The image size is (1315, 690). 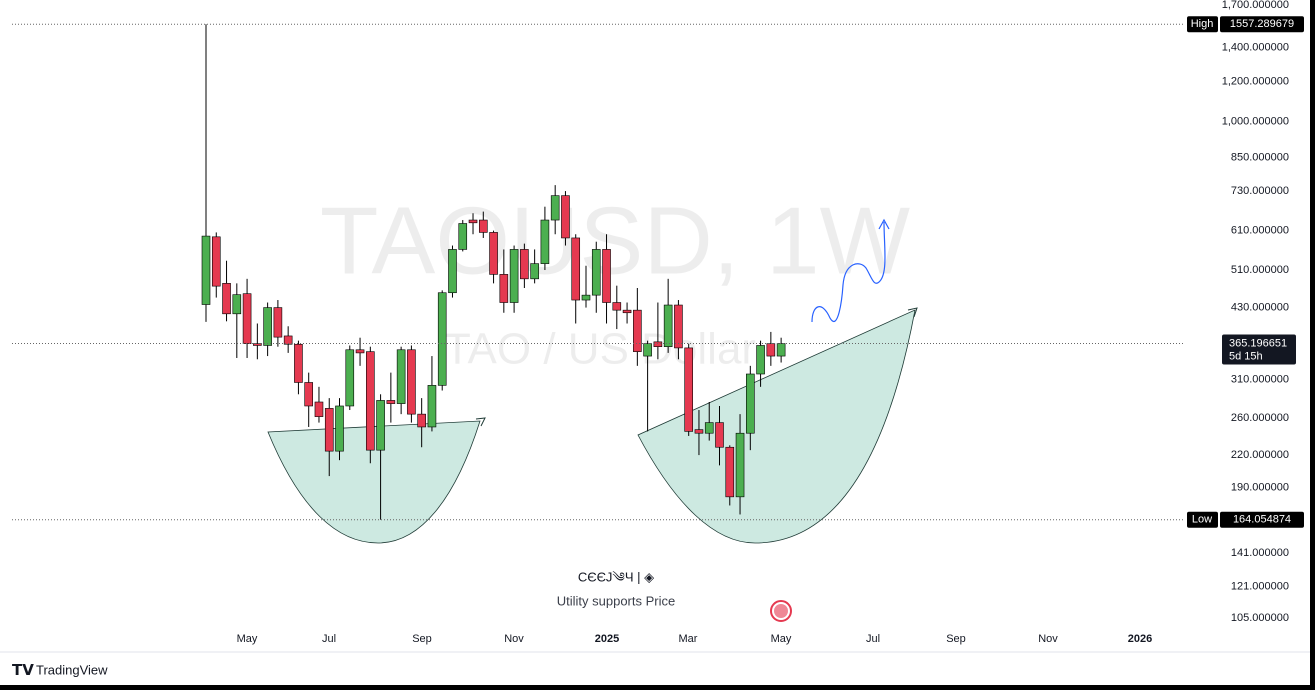 What do you see at coordinates (1255, 5) in the screenshot?
I see `y-tick-label: 1,700.000000` at bounding box center [1255, 5].